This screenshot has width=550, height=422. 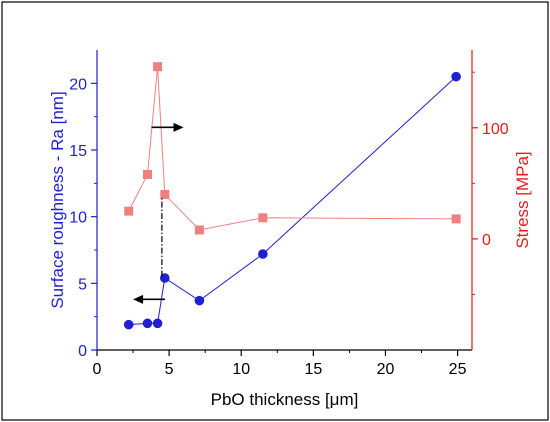 What do you see at coordinates (386, 369) in the screenshot?
I see `x-tick-label: 20` at bounding box center [386, 369].